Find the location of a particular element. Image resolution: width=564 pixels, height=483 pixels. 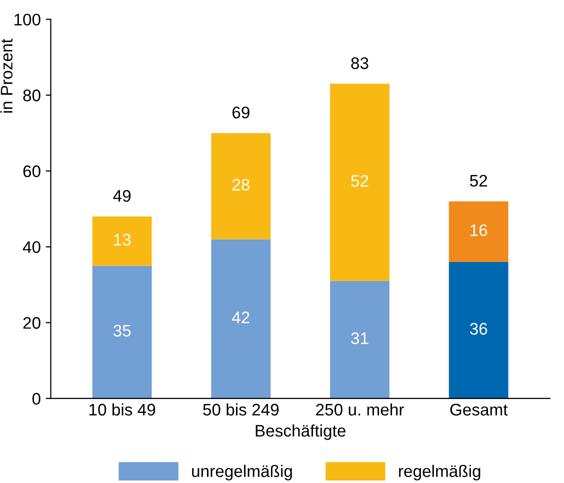

y-tick-label: 40 is located at coordinates (31, 247).